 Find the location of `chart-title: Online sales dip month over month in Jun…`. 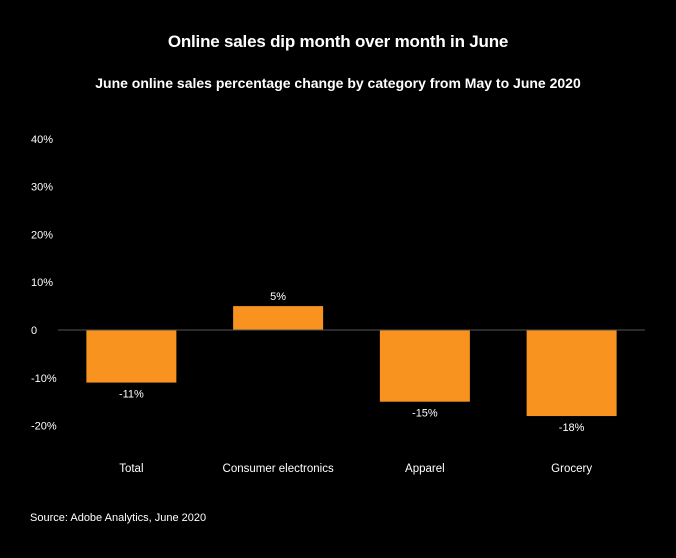

chart-title: Online sales dip month over month in Jun… is located at coordinates (338, 41).